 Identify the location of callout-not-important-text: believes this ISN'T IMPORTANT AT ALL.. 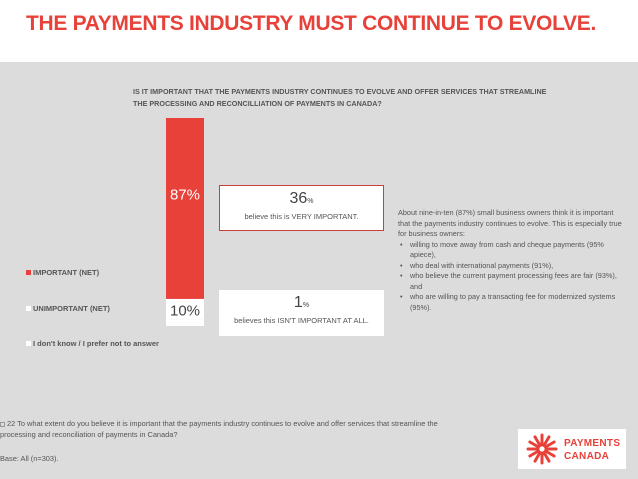
(301, 320).